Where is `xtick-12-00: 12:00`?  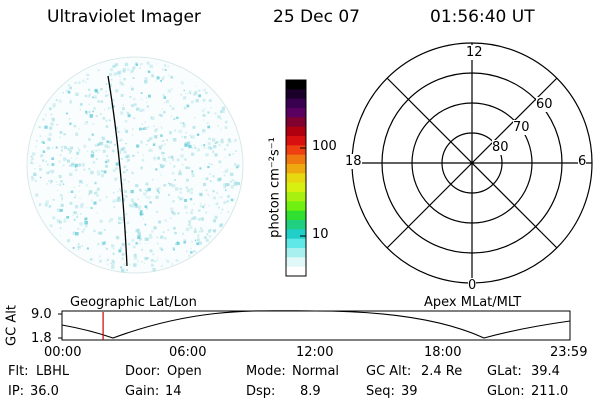
xtick-12-00: 12:00 is located at coordinates (315, 352).